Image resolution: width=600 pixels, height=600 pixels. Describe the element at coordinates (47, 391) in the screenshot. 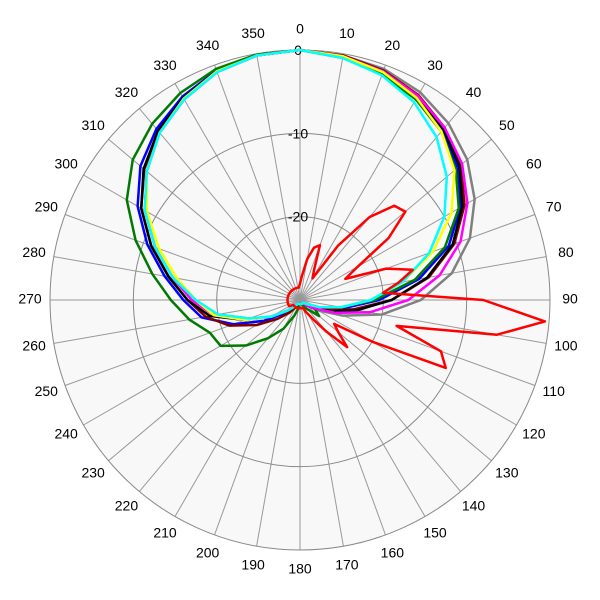

I see `angle-label: 250` at that location.